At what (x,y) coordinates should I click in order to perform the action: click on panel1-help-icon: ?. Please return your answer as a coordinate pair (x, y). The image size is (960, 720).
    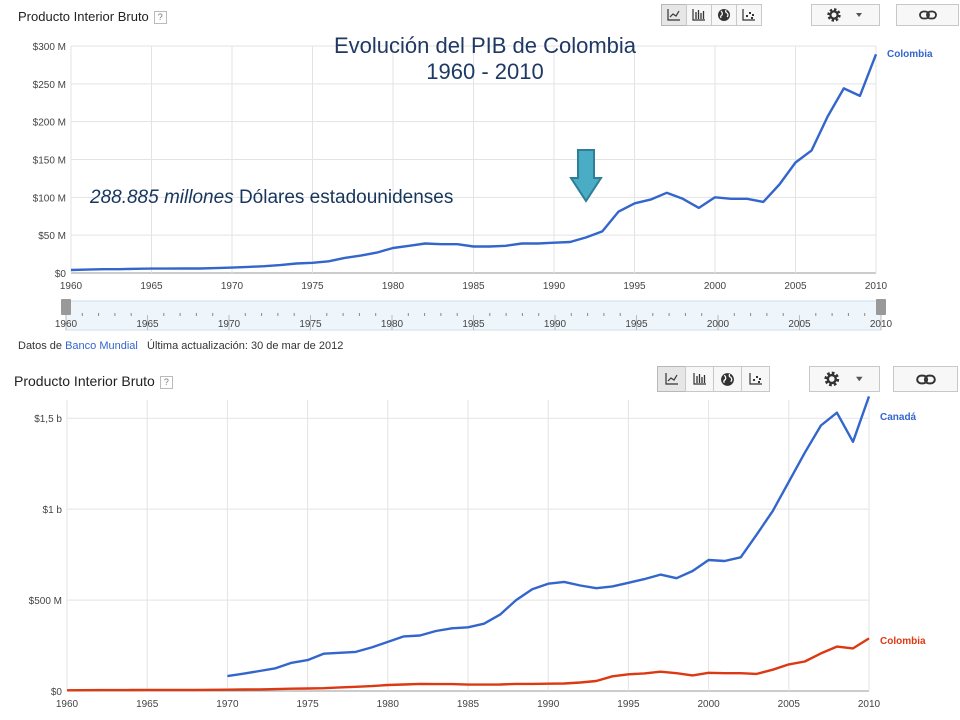
    Looking at the image, I should click on (160, 17).